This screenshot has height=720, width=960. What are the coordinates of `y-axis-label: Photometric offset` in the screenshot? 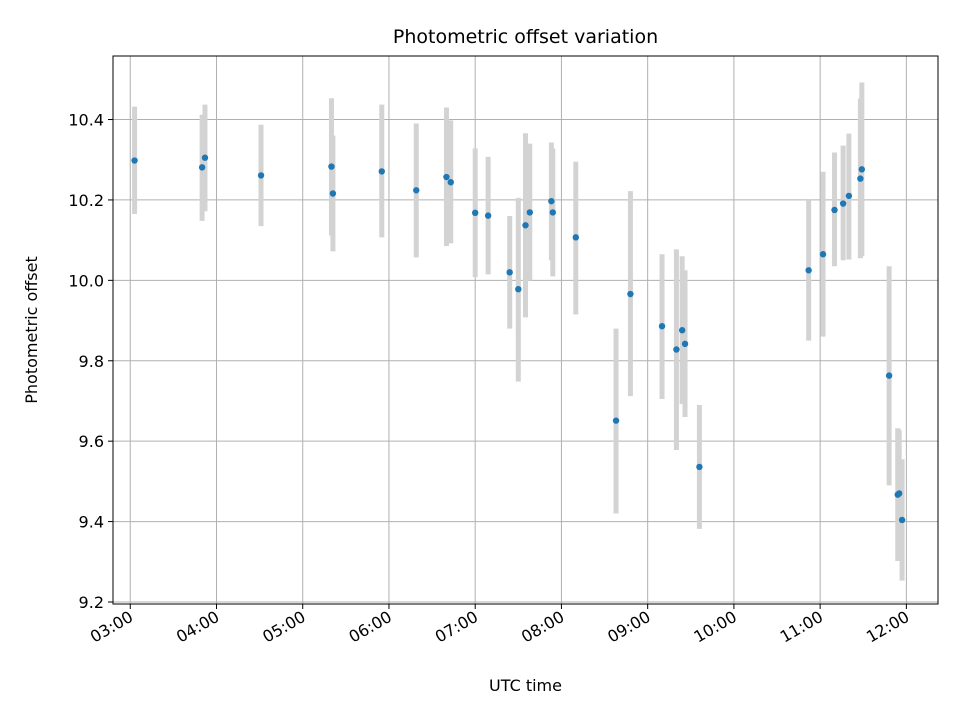 It's located at (31, 330).